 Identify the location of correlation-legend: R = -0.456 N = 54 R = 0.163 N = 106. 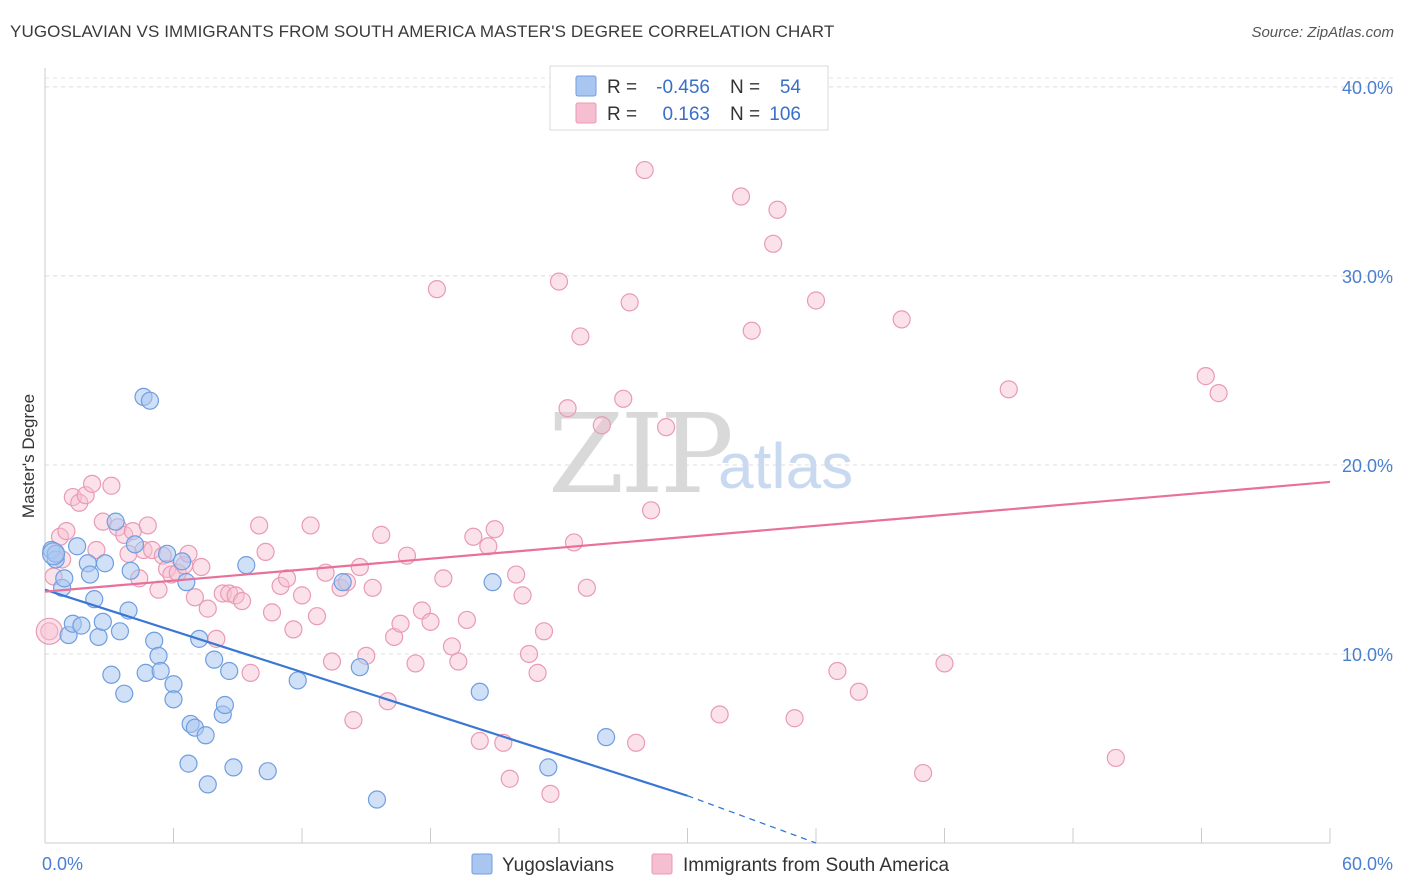
(689, 98).